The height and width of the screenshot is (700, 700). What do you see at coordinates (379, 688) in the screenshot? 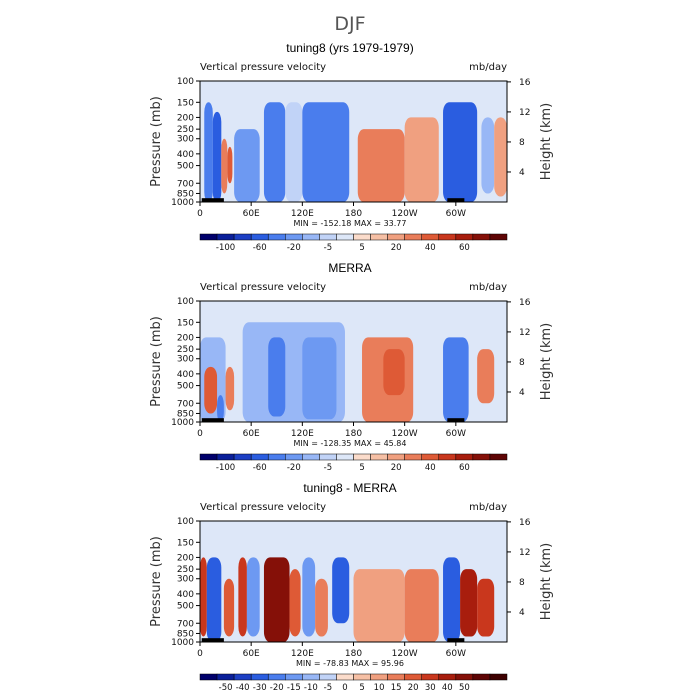
I see `colorbar-label: 10` at bounding box center [379, 688].